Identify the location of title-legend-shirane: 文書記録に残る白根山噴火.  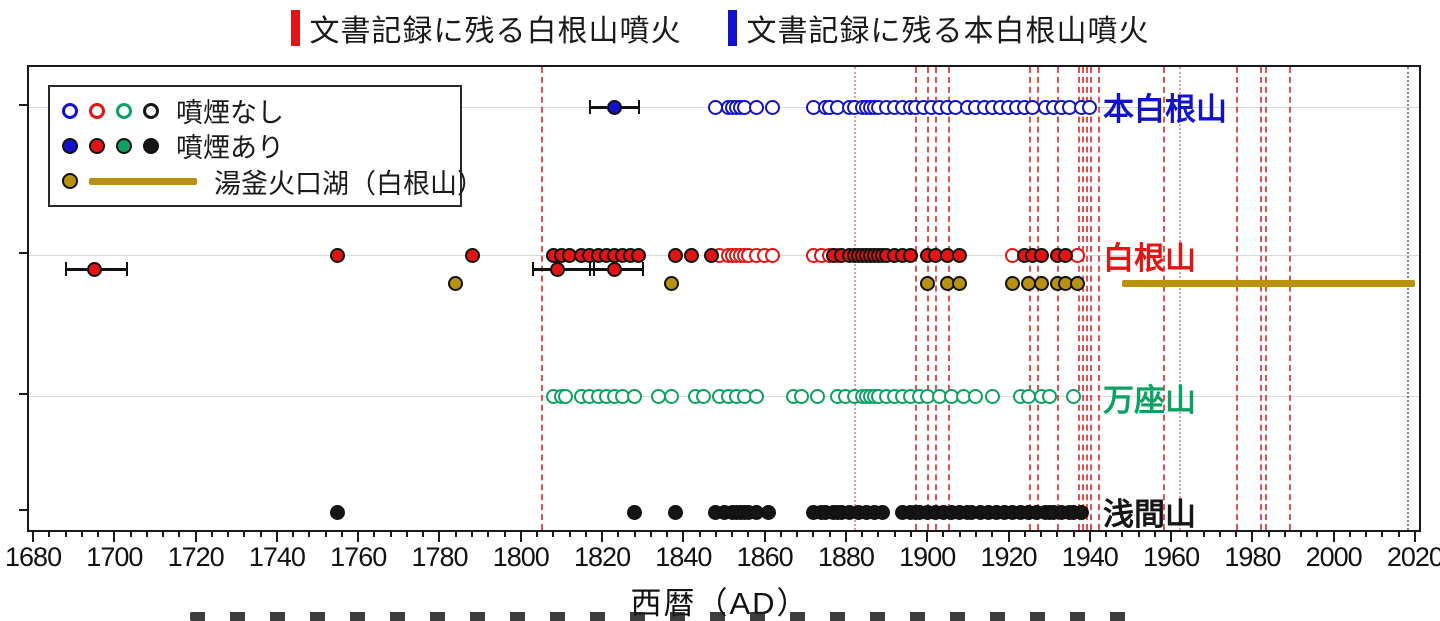
(486, 28).